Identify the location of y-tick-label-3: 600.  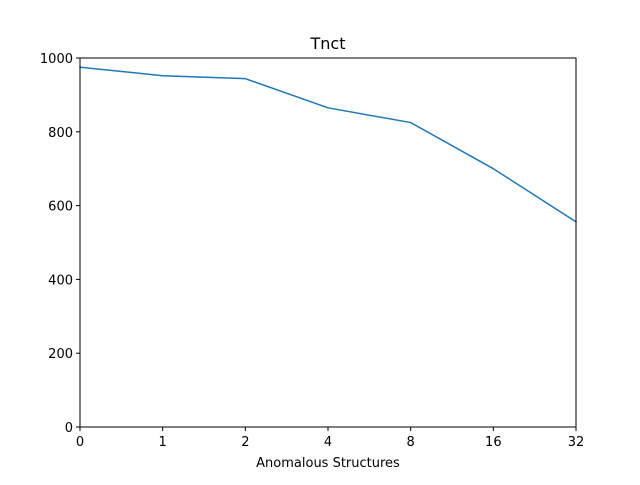
(60, 207).